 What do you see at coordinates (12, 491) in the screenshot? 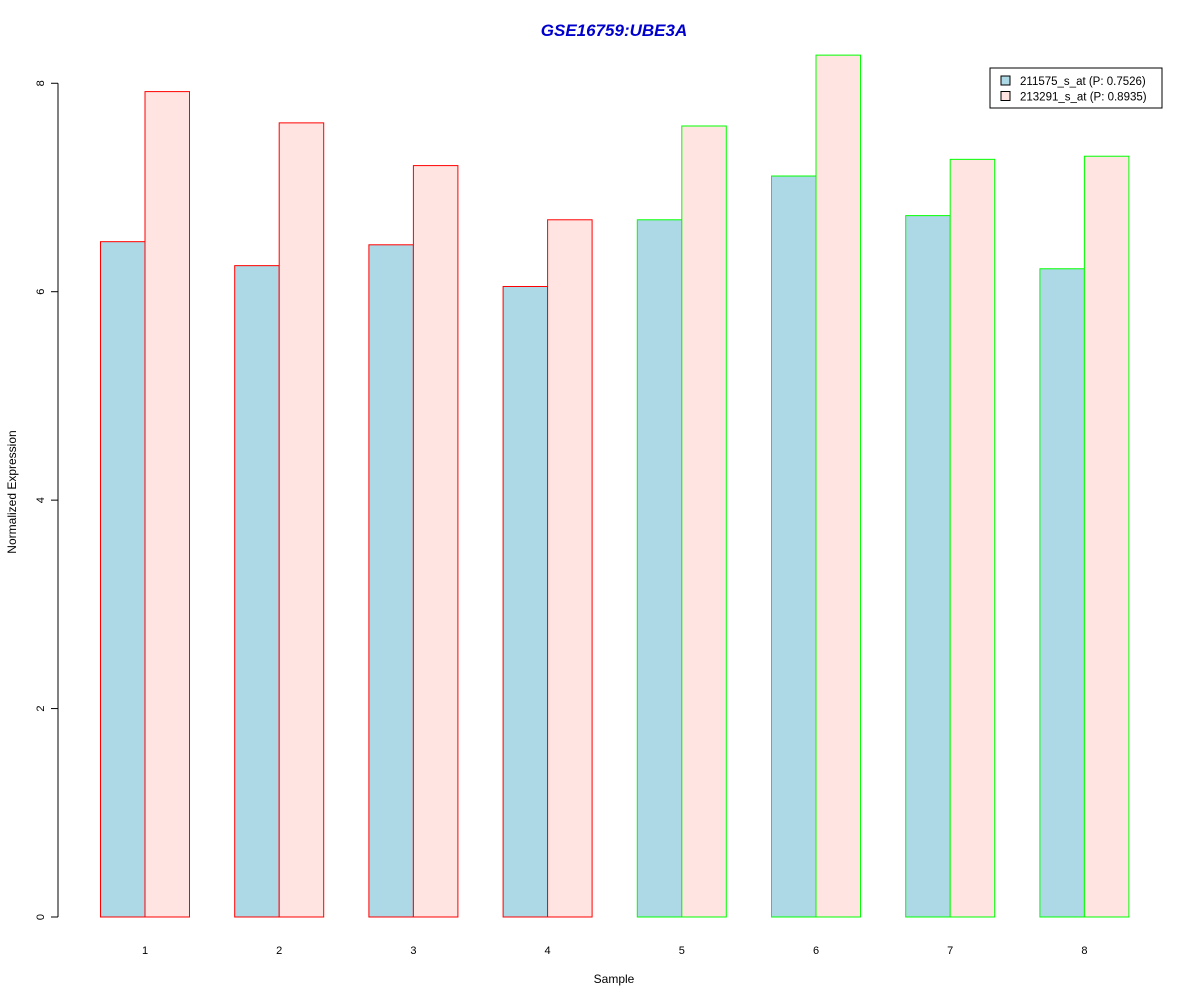
I see `y-axis-label: Normalized Expression` at bounding box center [12, 491].